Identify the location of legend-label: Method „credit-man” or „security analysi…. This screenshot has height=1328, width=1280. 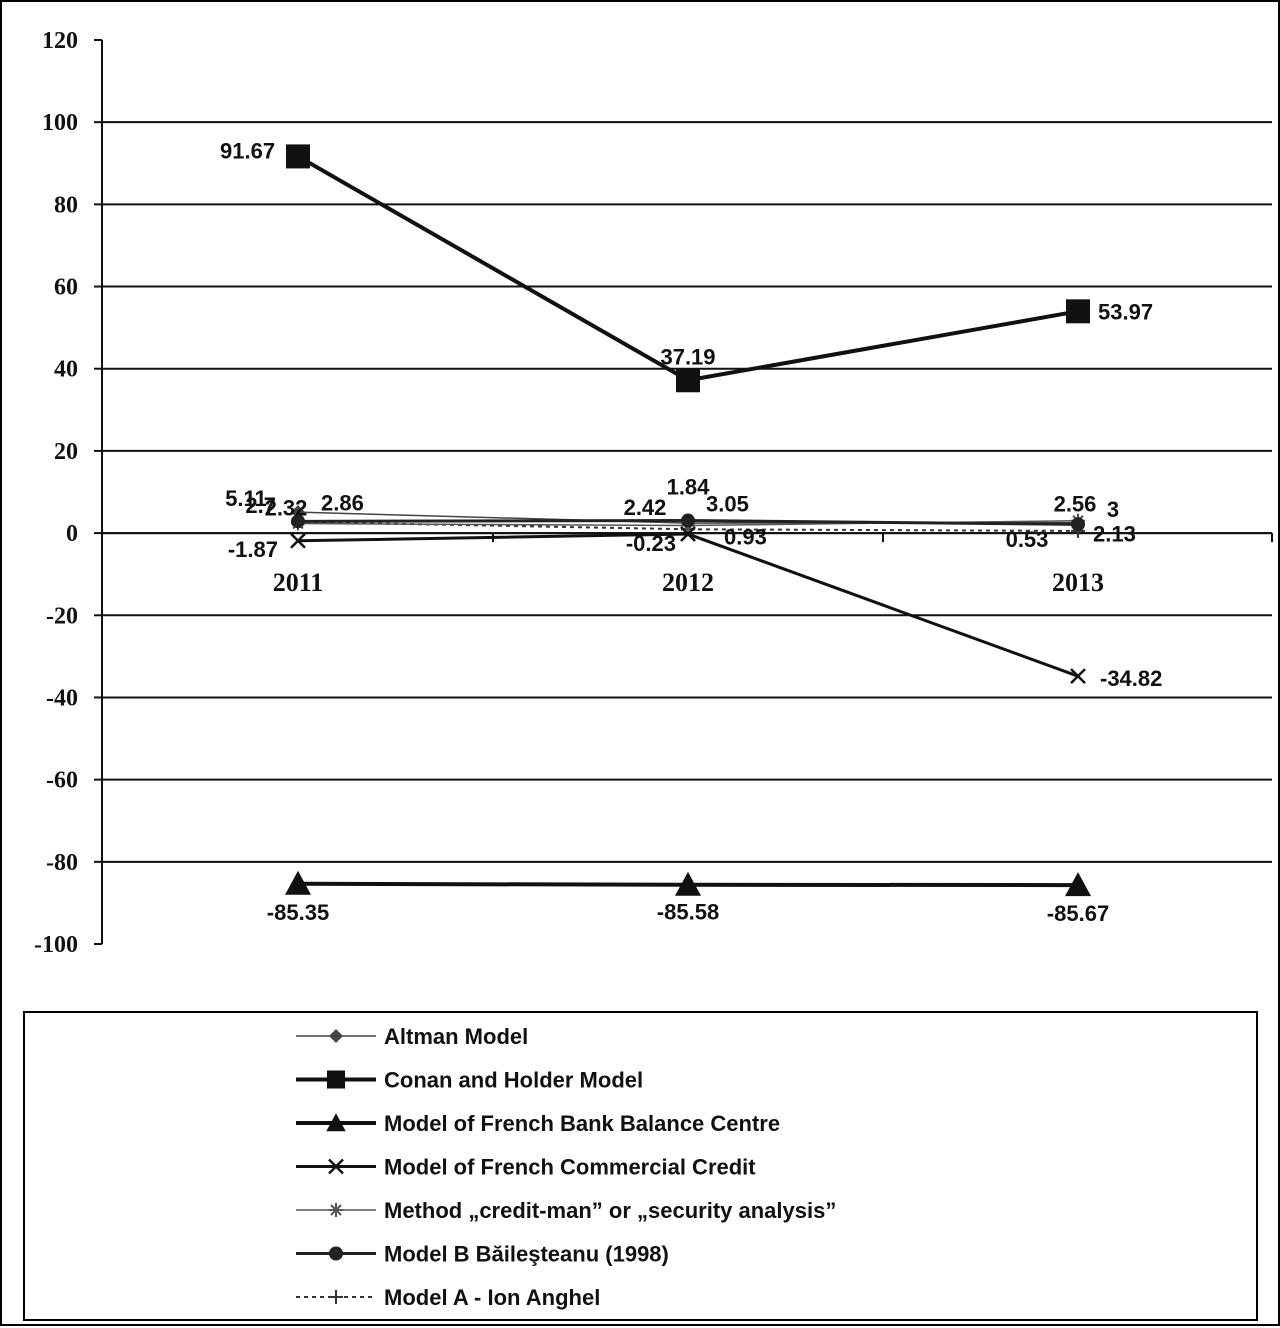
(610, 1210).